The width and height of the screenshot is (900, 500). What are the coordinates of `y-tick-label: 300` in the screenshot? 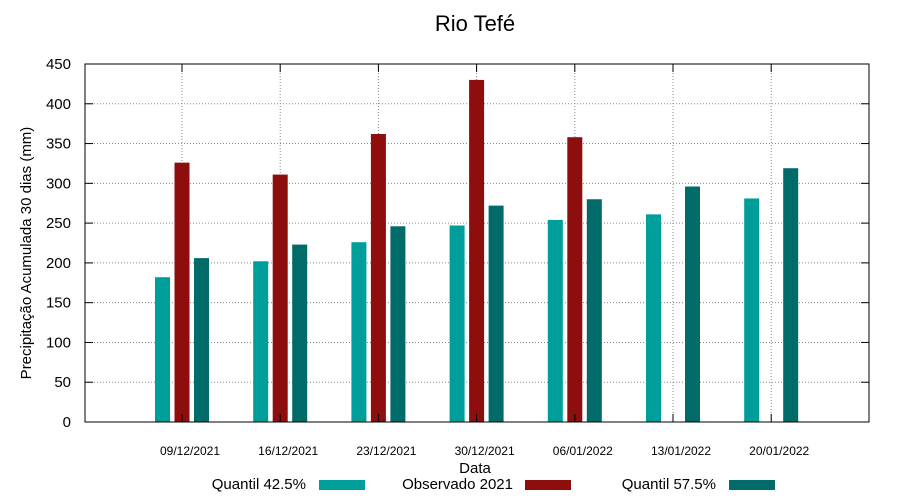 It's located at (58, 183).